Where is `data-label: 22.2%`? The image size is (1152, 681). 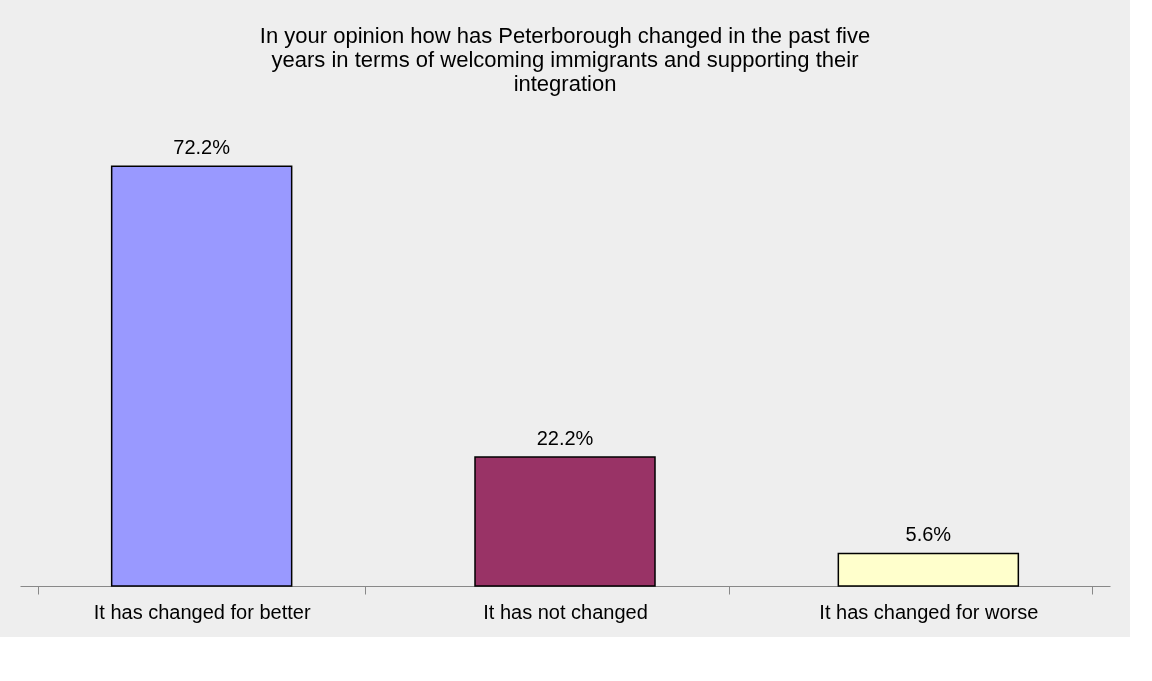 data-label: 22.2% is located at coordinates (565, 437).